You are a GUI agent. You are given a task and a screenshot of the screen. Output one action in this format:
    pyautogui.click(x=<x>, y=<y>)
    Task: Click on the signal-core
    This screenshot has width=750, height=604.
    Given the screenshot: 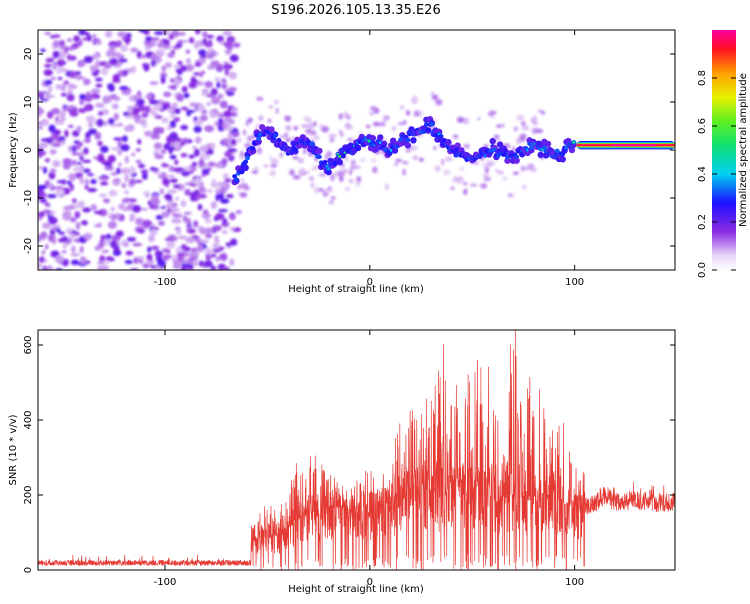 What is the action you would take?
    pyautogui.click(x=340, y=156)
    